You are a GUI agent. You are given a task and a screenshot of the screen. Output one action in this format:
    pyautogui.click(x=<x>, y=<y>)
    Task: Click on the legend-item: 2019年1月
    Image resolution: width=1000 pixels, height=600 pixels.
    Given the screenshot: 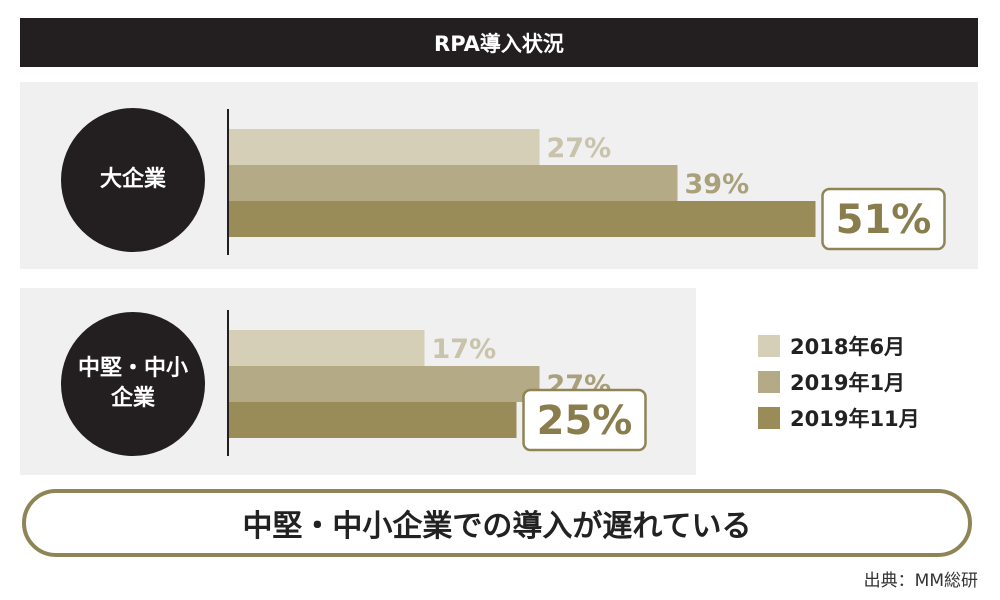 What is the action you would take?
    pyautogui.click(x=839, y=382)
    